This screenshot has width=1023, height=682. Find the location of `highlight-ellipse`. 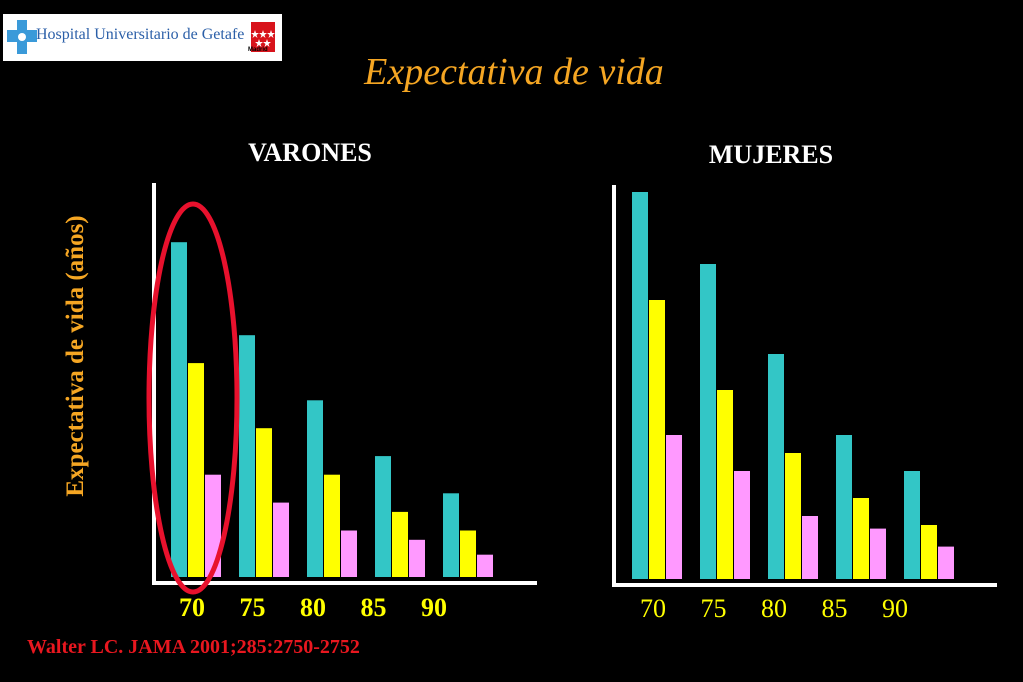

highlight-ellipse is located at coordinates (193, 398).